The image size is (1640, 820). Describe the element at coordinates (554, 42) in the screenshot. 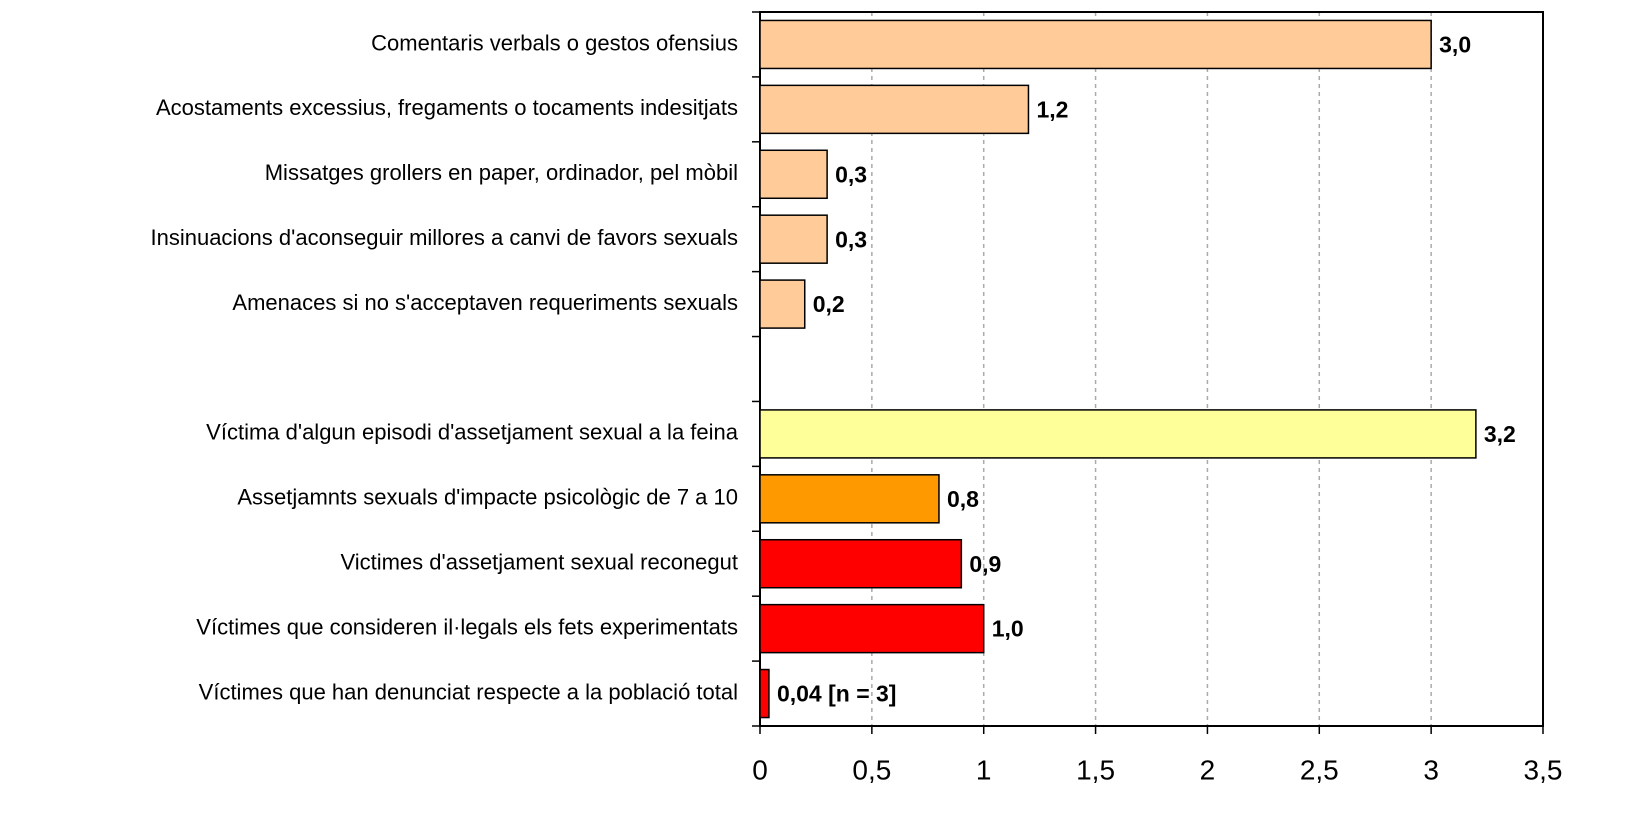

I see `category-label: Comentaris verbals o gestos ofensius` at that location.